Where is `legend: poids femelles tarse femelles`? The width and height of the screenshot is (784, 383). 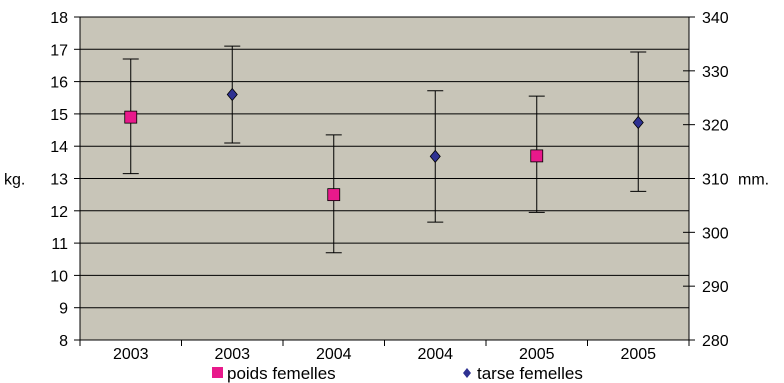 legend: poids femelles tarse femelles is located at coordinates (397, 373).